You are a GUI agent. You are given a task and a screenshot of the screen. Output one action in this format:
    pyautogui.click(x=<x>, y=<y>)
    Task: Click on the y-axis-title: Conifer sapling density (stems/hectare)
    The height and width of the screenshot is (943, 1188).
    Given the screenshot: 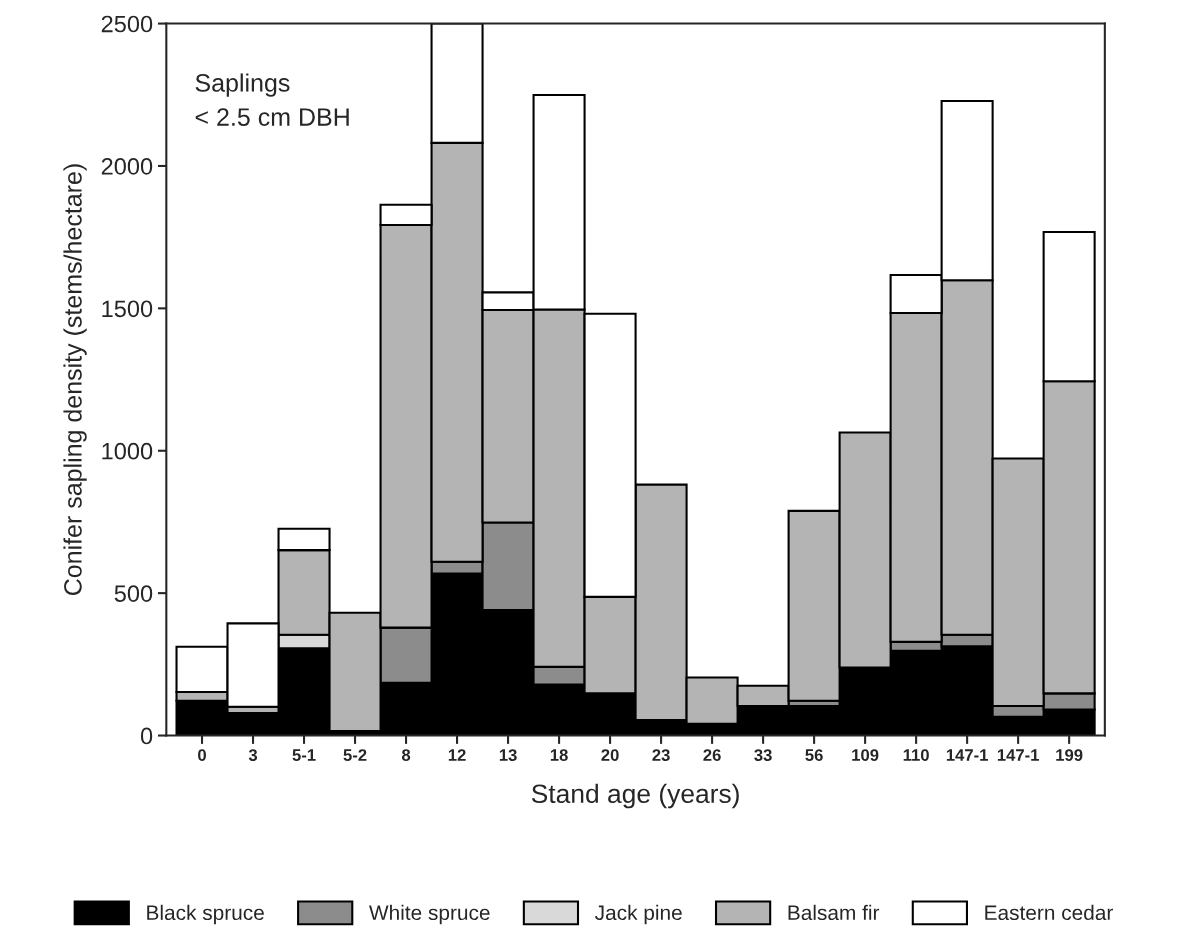 What is the action you would take?
    pyautogui.click(x=75, y=380)
    